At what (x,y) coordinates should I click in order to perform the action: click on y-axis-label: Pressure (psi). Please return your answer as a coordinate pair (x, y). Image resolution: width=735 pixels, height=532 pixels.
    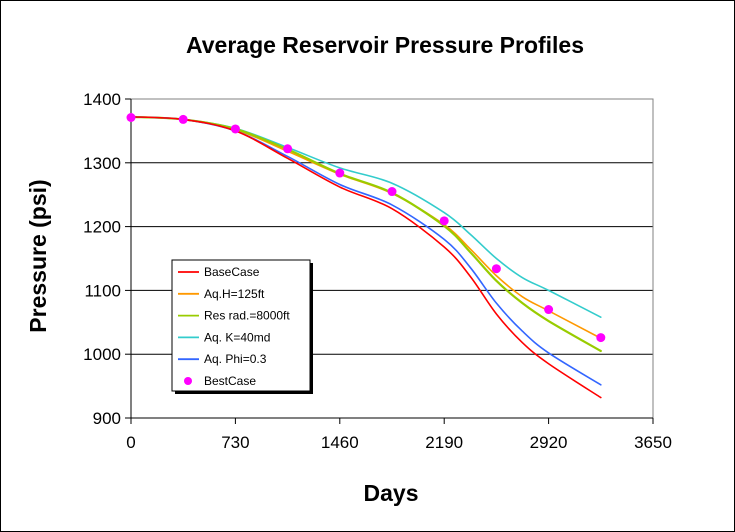
    Looking at the image, I should click on (38, 255).